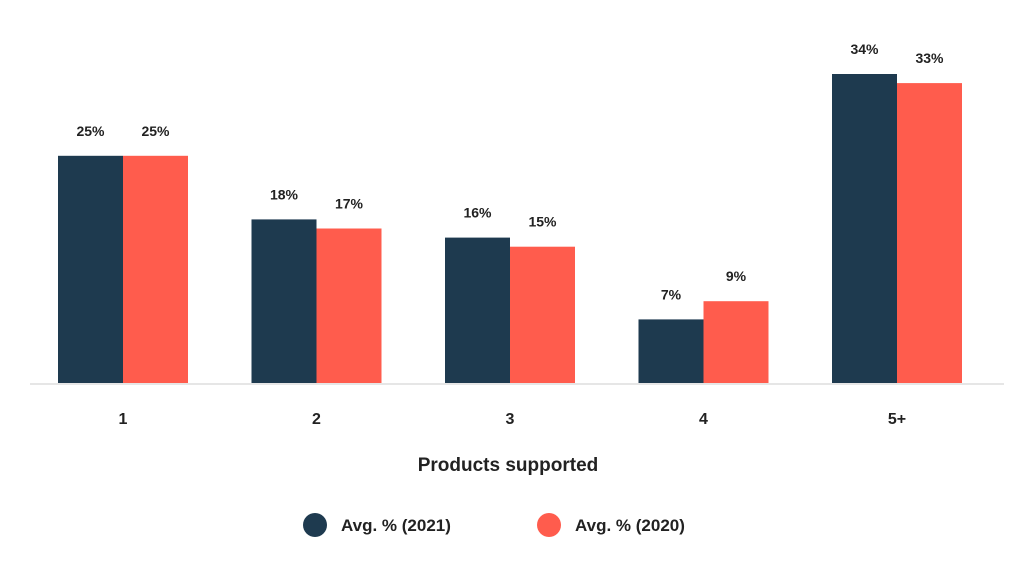 The image size is (1032, 584). Describe the element at coordinates (123, 419) in the screenshot. I see `x-tick-label-1: 1` at that location.